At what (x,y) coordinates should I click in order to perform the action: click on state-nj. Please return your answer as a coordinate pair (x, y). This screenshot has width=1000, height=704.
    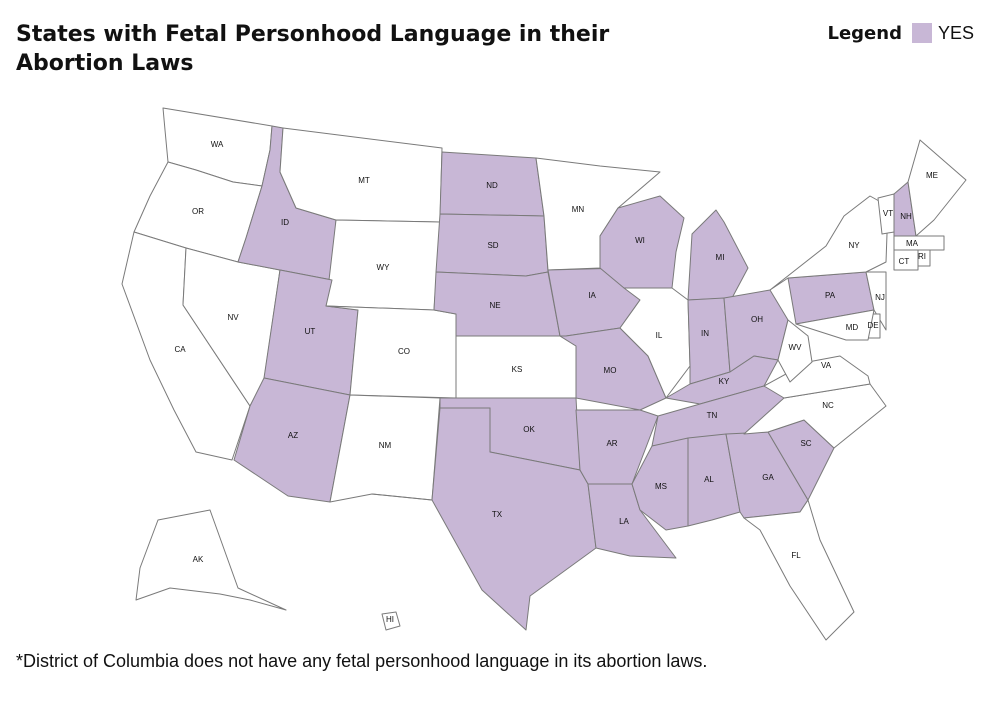
    Looking at the image, I should click on (876, 301).